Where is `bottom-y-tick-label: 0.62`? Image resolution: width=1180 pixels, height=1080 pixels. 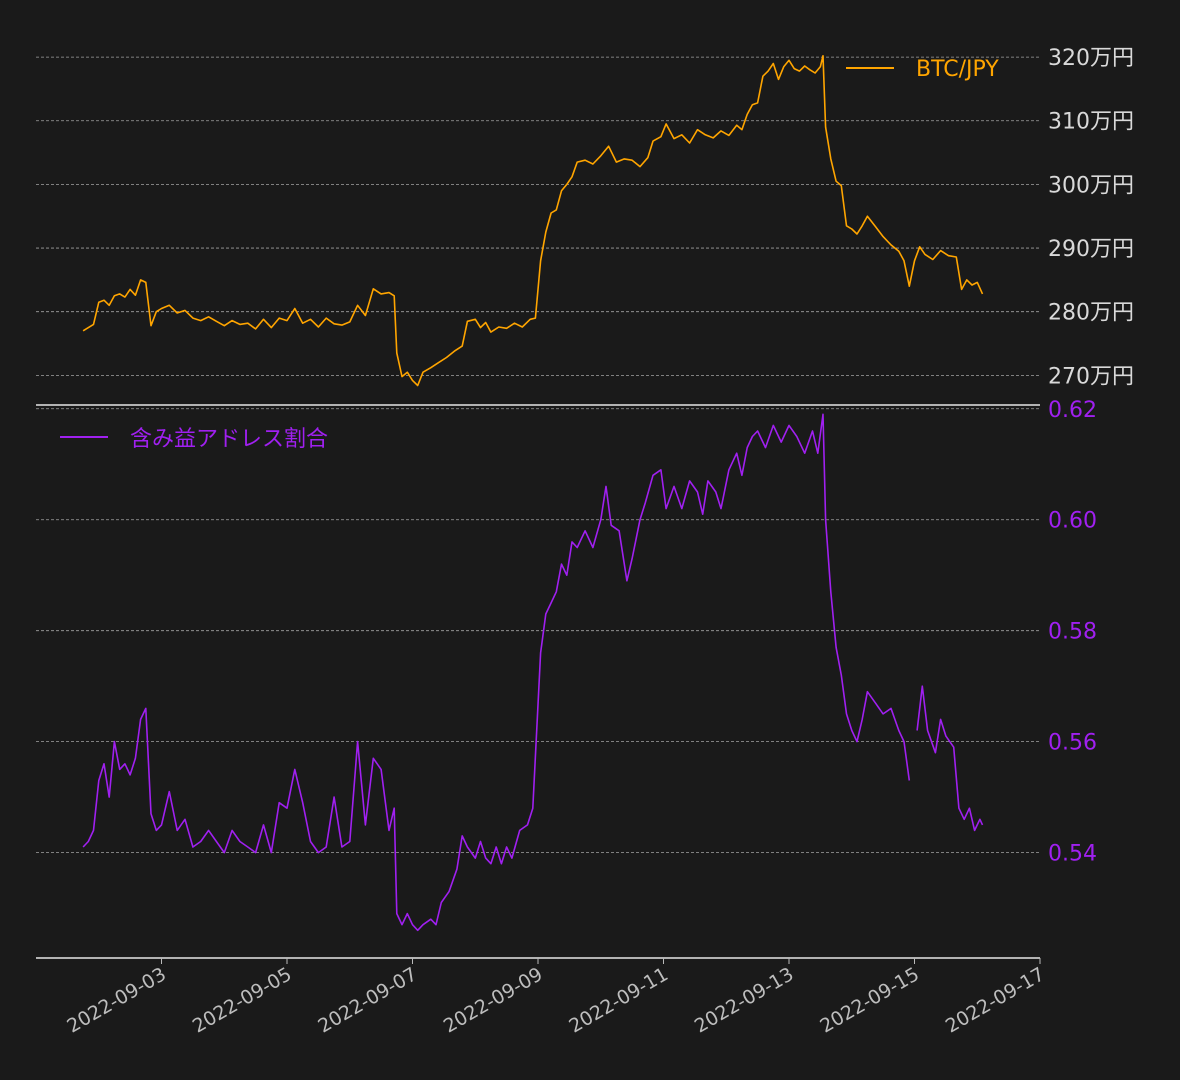 bottom-y-tick-label: 0.62 is located at coordinates (1072, 410).